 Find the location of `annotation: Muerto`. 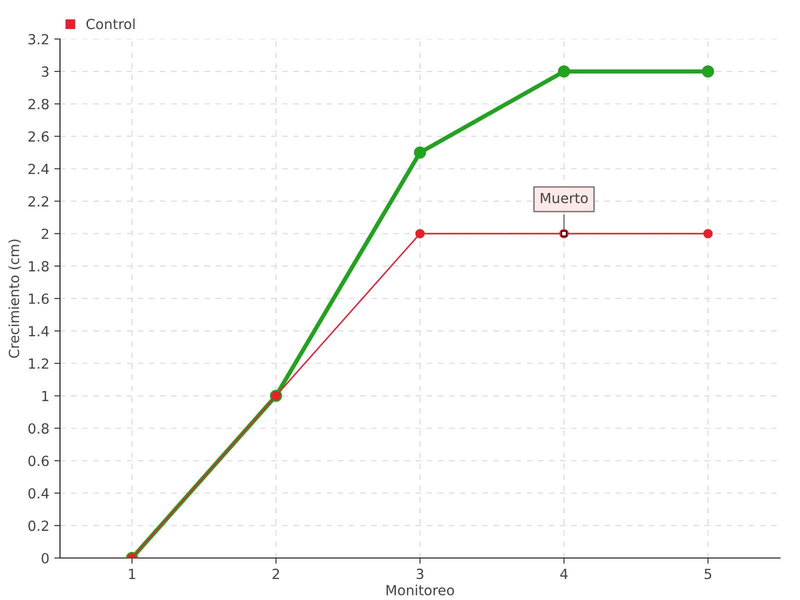

annotation: Muerto is located at coordinates (564, 198).